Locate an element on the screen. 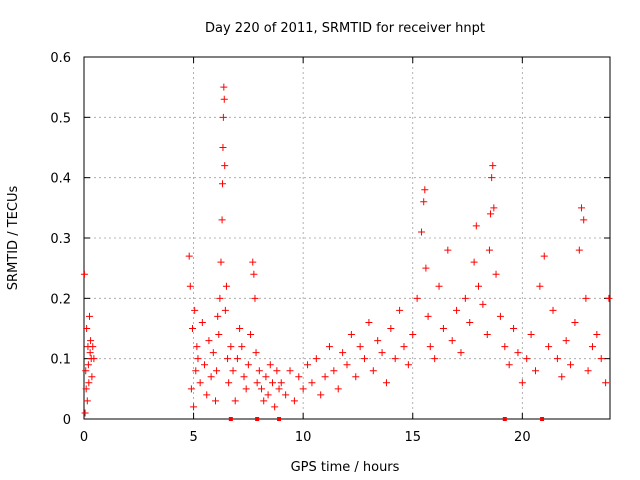  y-tick-label: 0.5 is located at coordinates (60, 118).